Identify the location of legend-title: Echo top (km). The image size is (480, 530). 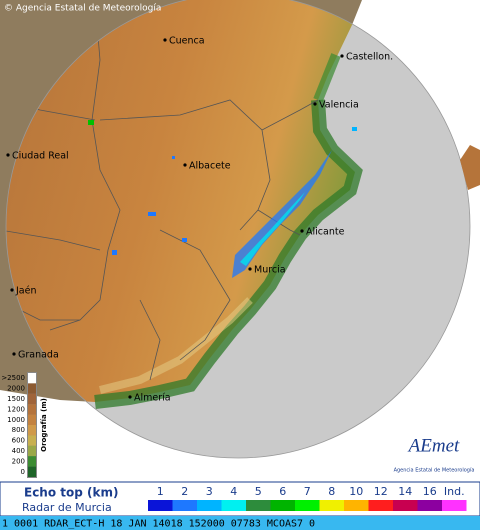
(71, 493).